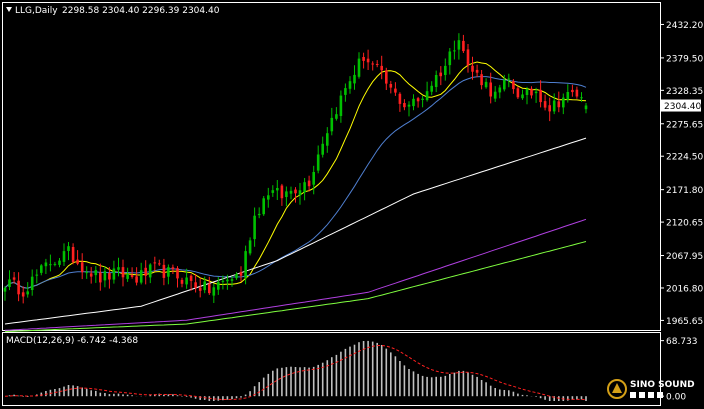 Image resolution: width=704 pixels, height=409 pixels. What do you see at coordinates (9, 9) in the screenshot?
I see `triangle-down-icon` at bounding box center [9, 9].